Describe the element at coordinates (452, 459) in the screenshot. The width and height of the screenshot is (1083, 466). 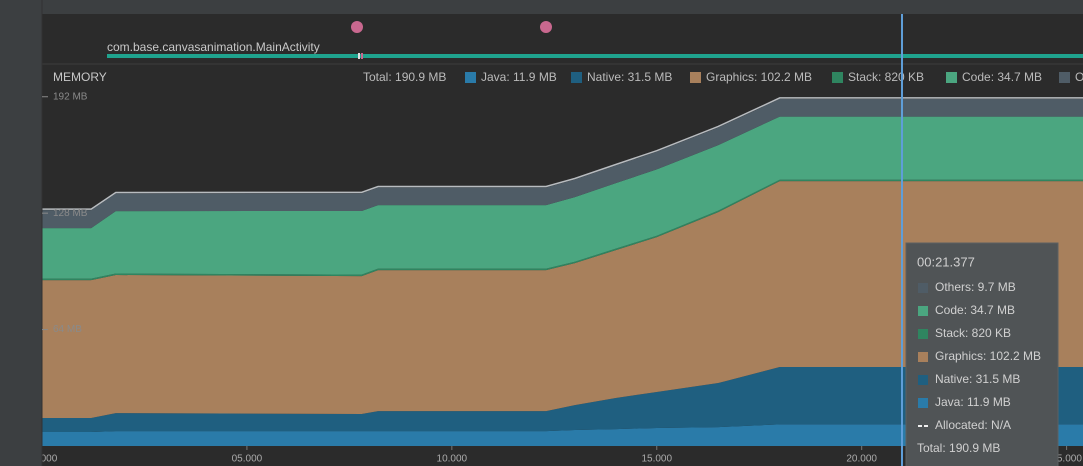
I see `x-tick-label: 10.000` at that location.